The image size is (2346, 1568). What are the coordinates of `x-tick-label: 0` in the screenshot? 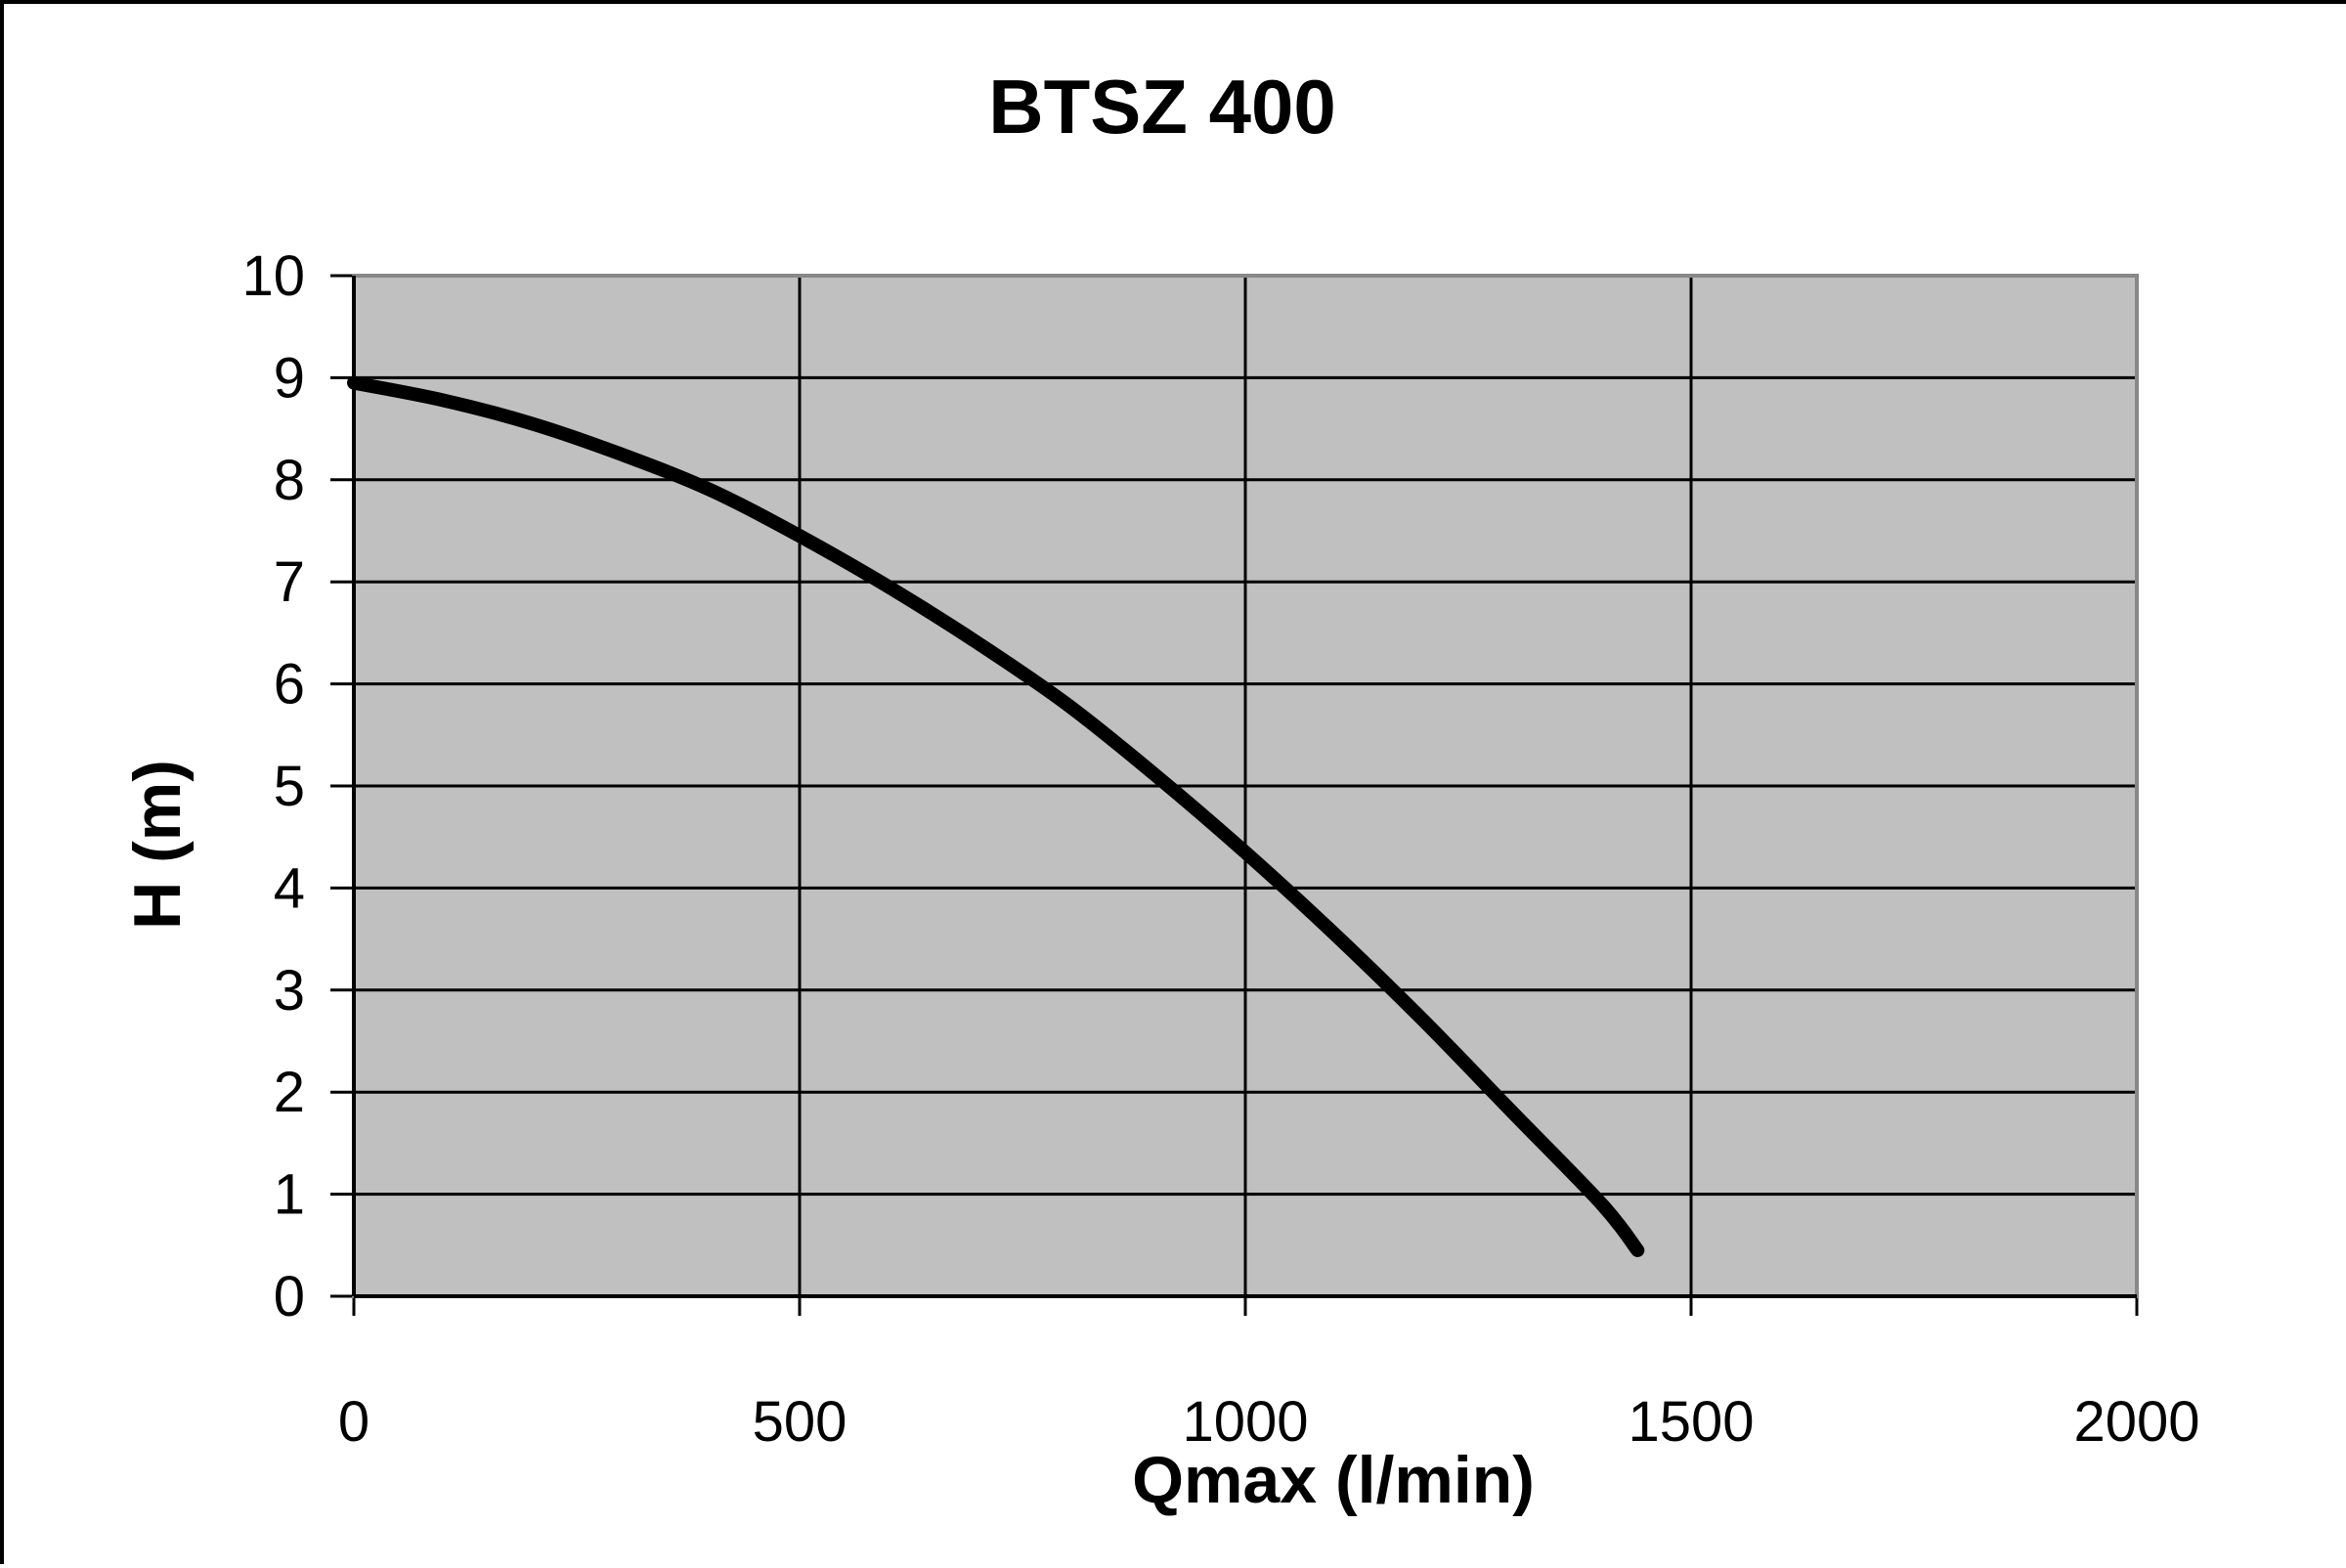 It's located at (353, 1422).